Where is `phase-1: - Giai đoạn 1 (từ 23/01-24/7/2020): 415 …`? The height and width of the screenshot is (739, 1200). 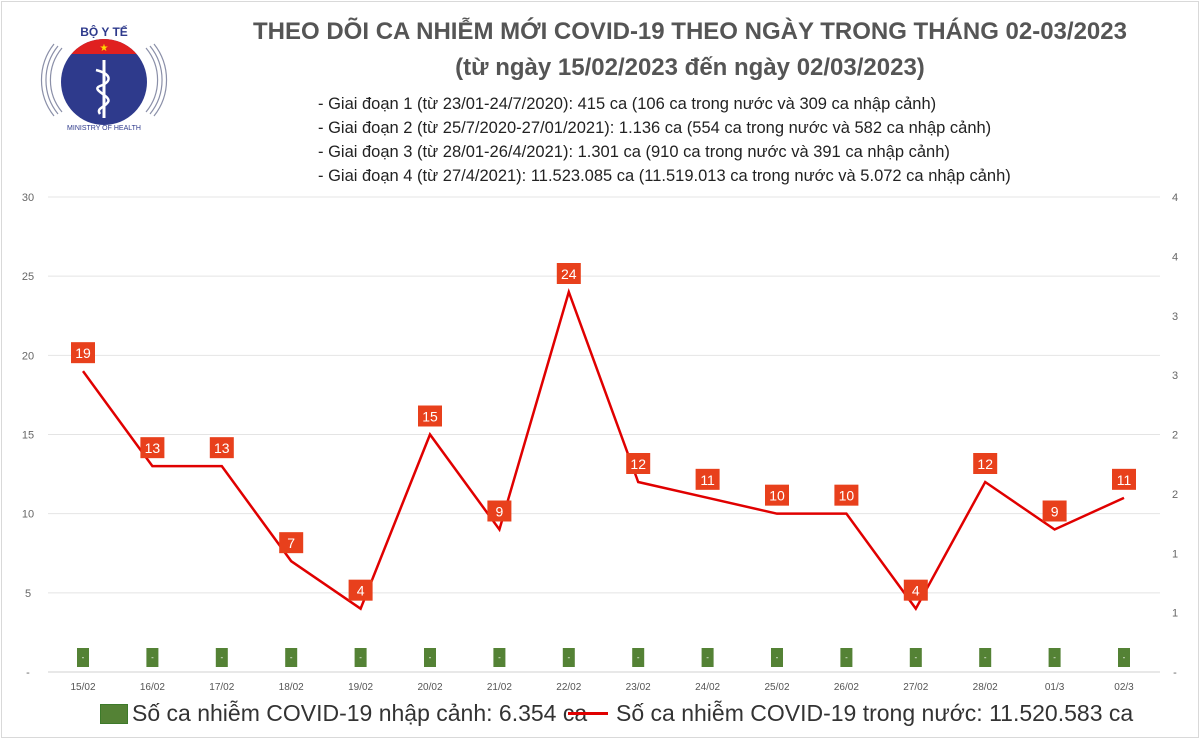 phase-1: - Giai đoạn 1 (từ 23/01-24/7/2020): 415 … is located at coordinates (627, 104).